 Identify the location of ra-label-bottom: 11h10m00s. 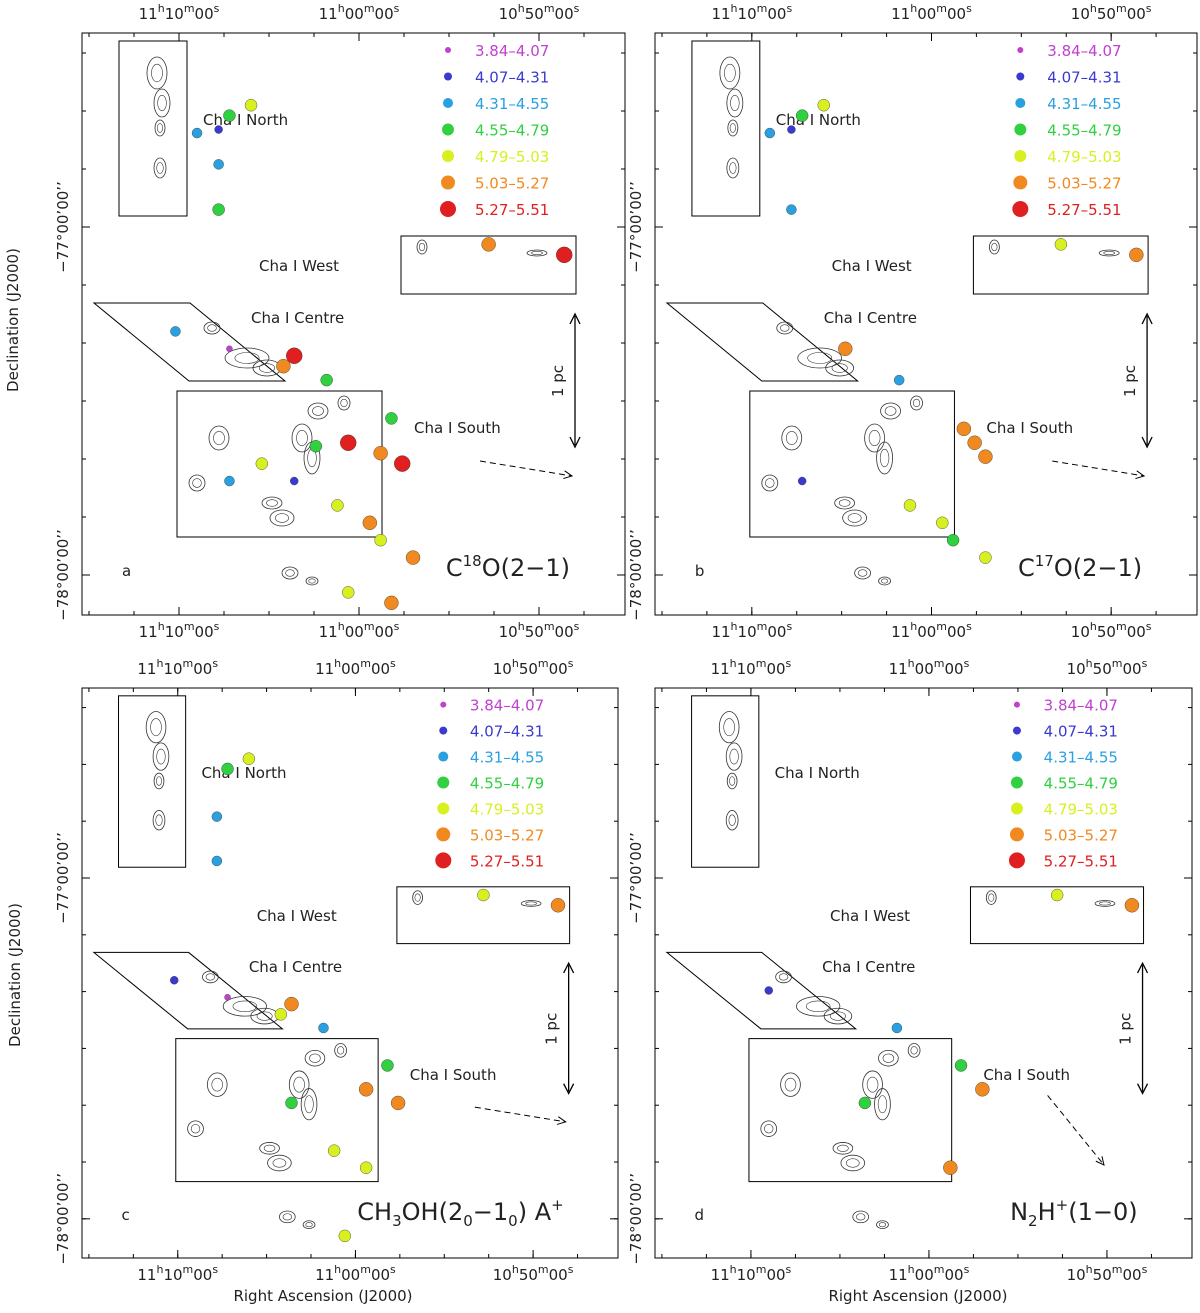
(179, 630).